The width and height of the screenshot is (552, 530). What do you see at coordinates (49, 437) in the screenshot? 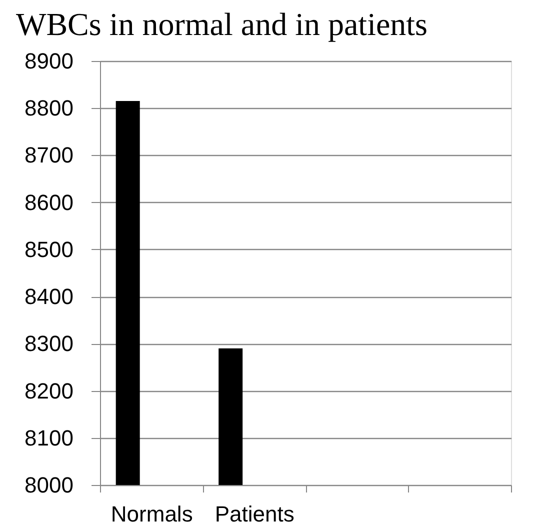
I see `y-tick-label: 8100` at bounding box center [49, 437].